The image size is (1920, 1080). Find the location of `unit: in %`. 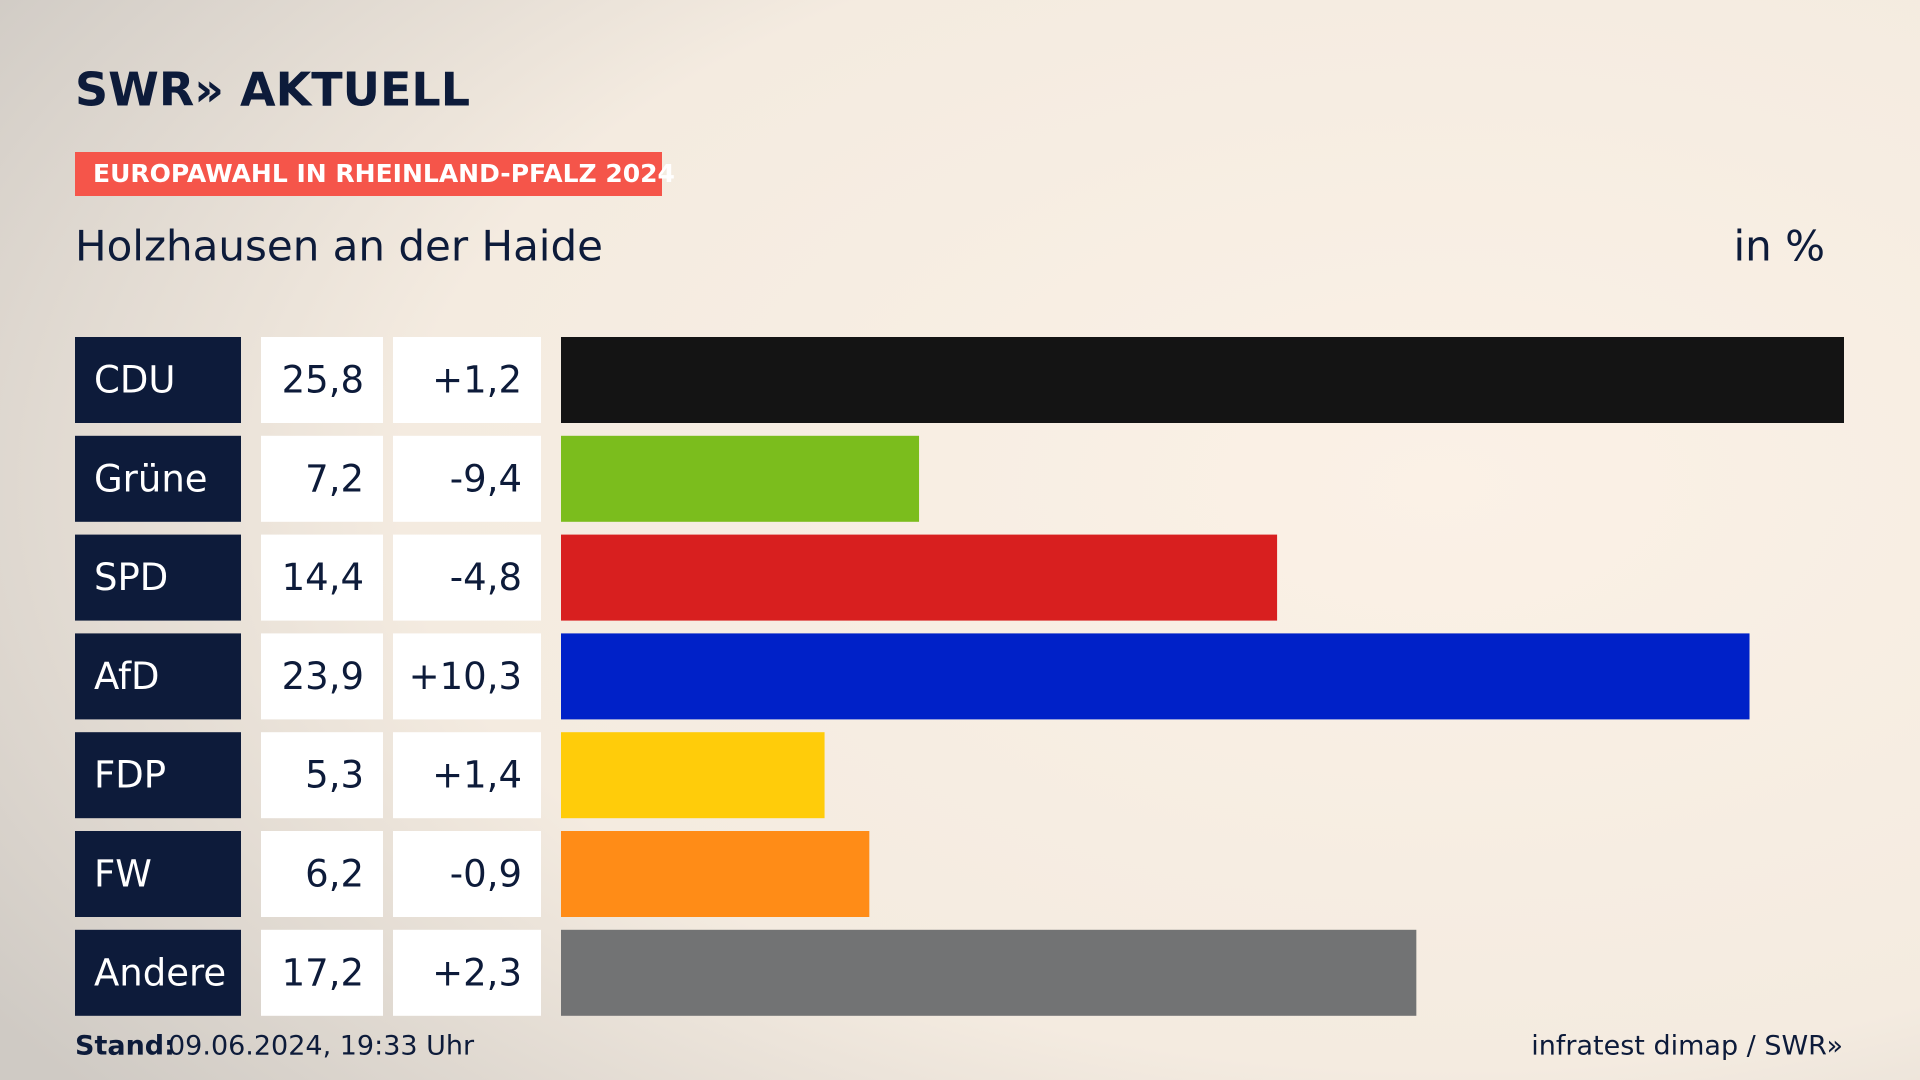

unit: in % is located at coordinates (1779, 246).